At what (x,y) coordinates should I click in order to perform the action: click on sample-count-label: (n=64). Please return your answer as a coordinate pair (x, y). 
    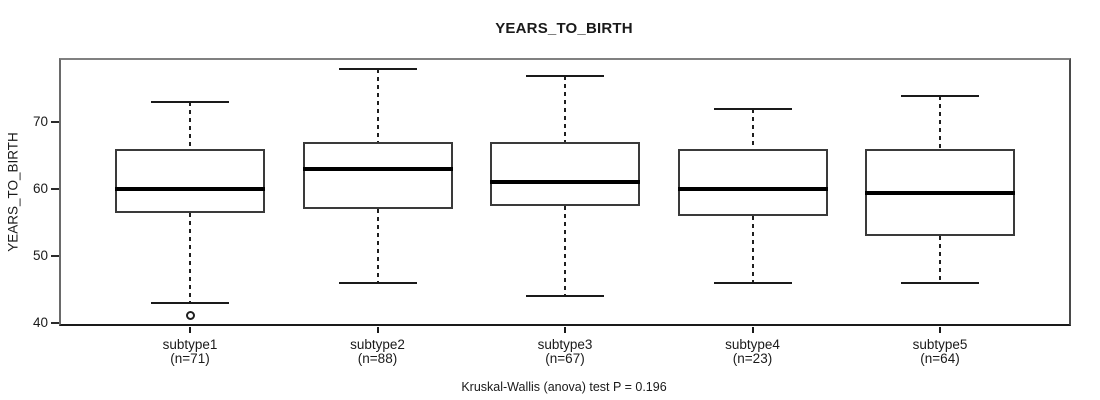
    Looking at the image, I should click on (940, 358).